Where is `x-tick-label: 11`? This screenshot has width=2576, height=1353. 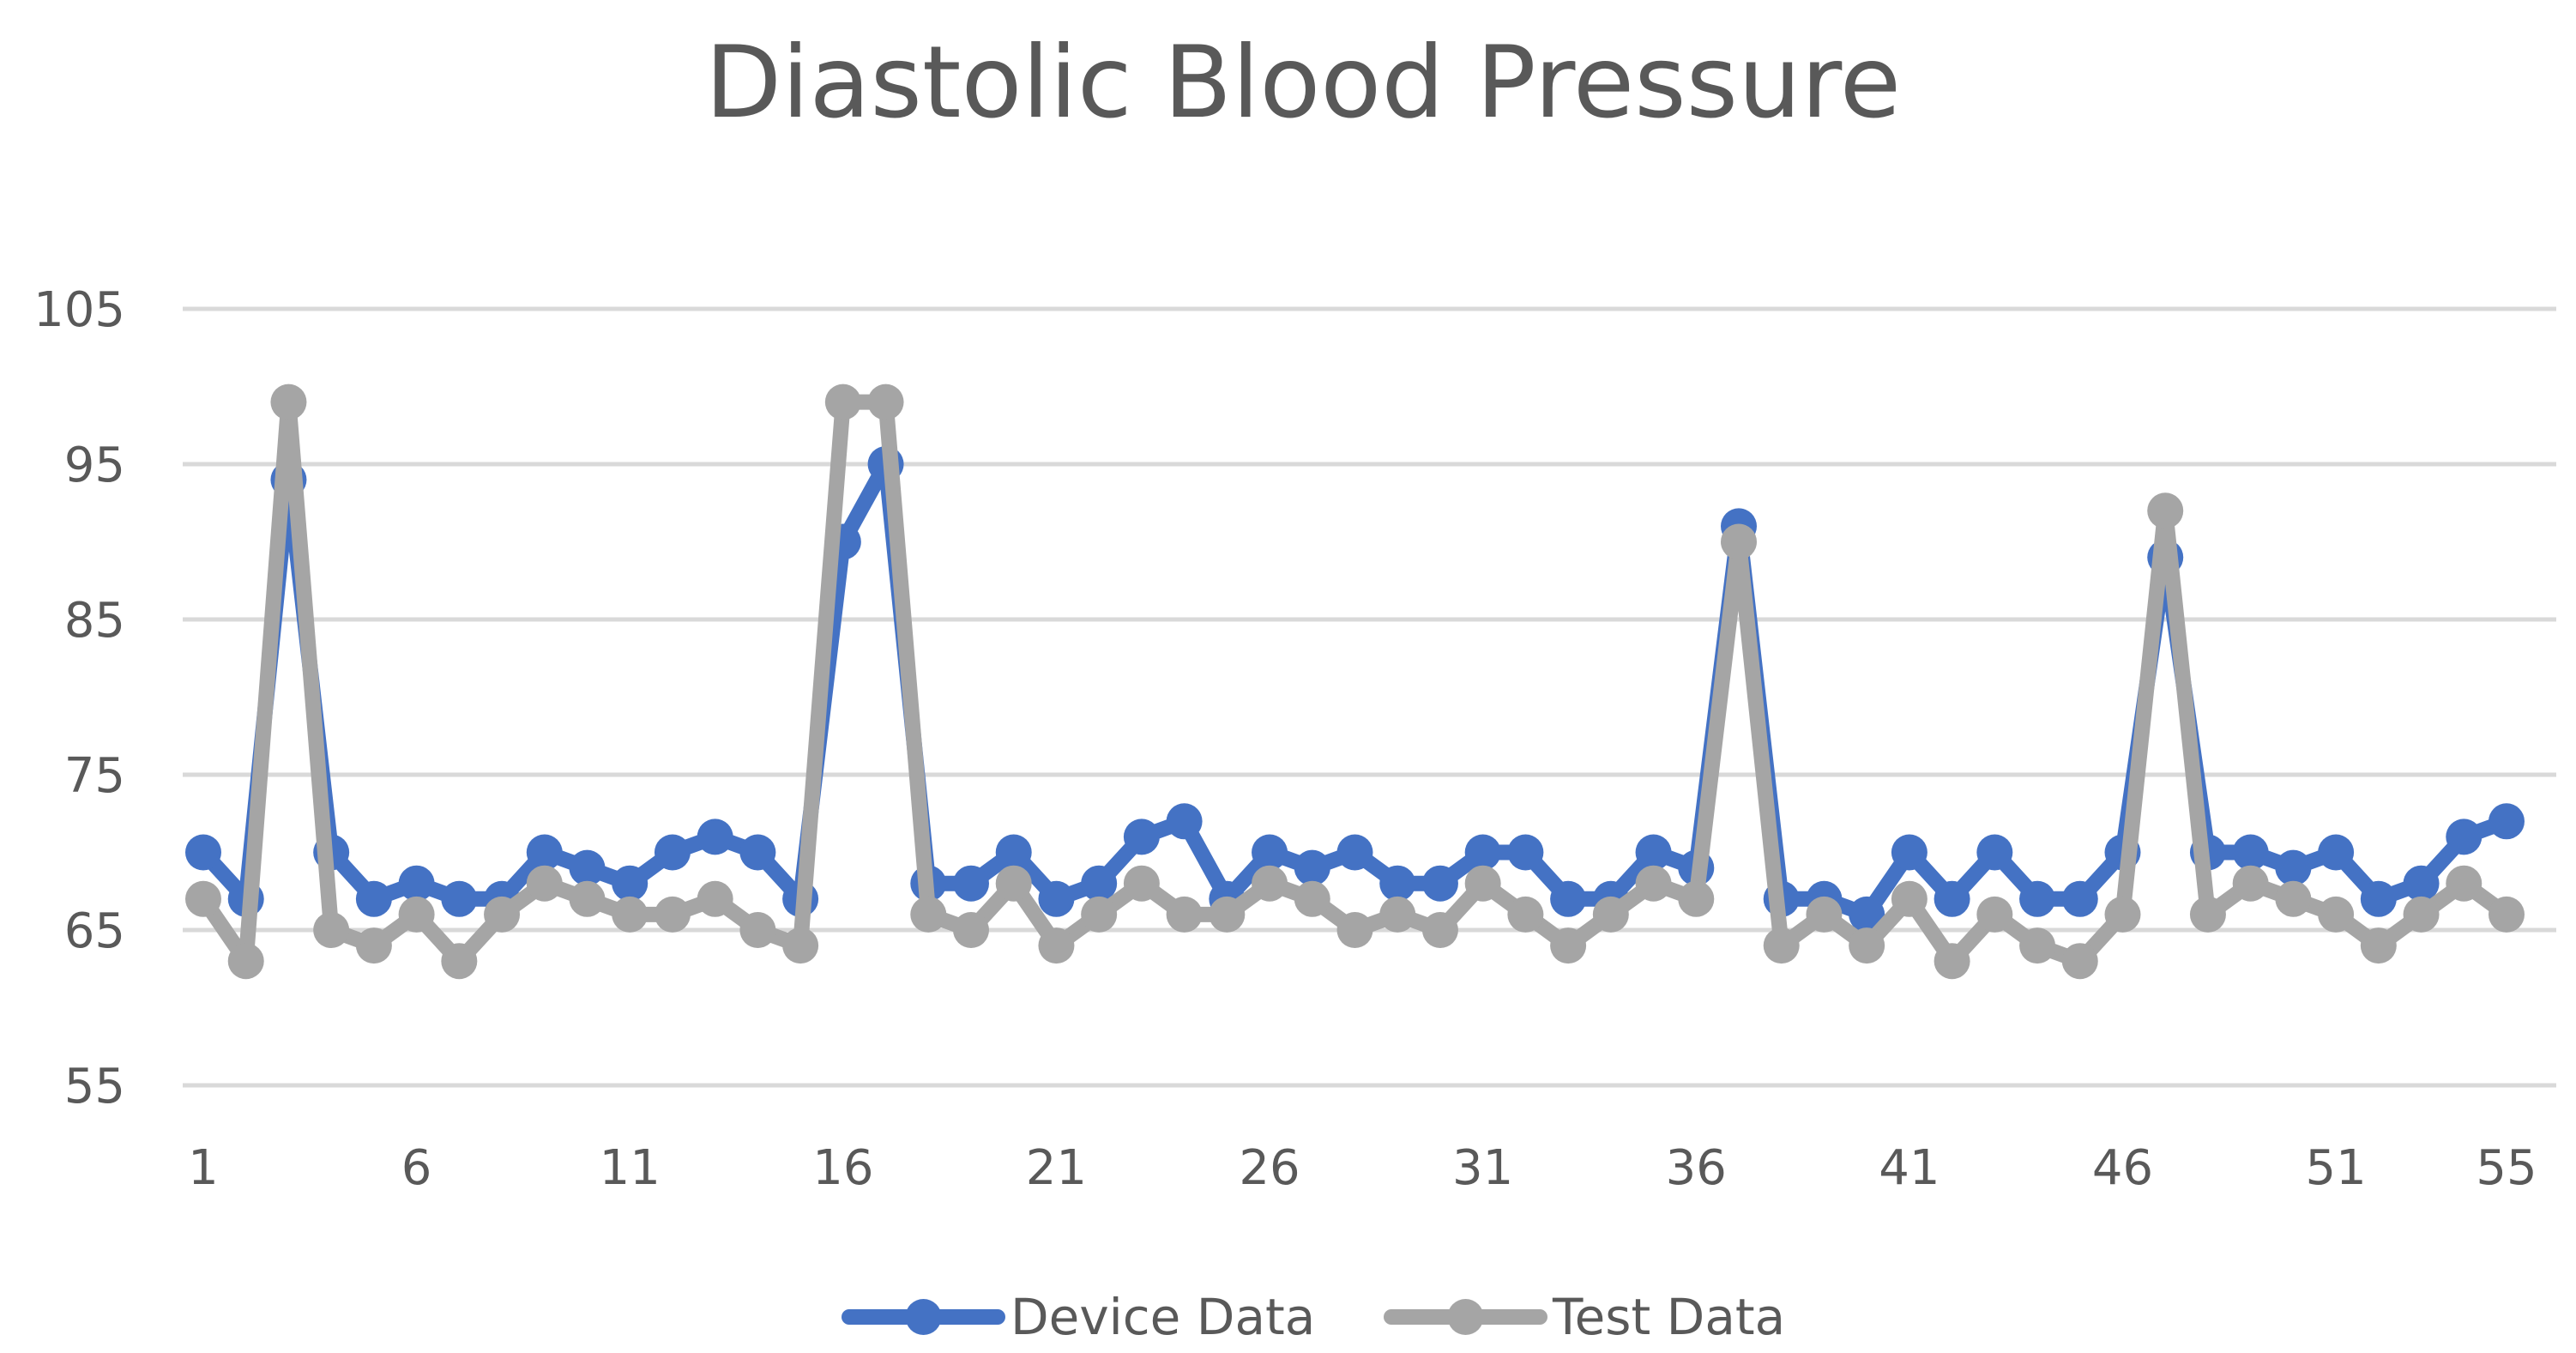 x-tick-label: 11 is located at coordinates (630, 1168).